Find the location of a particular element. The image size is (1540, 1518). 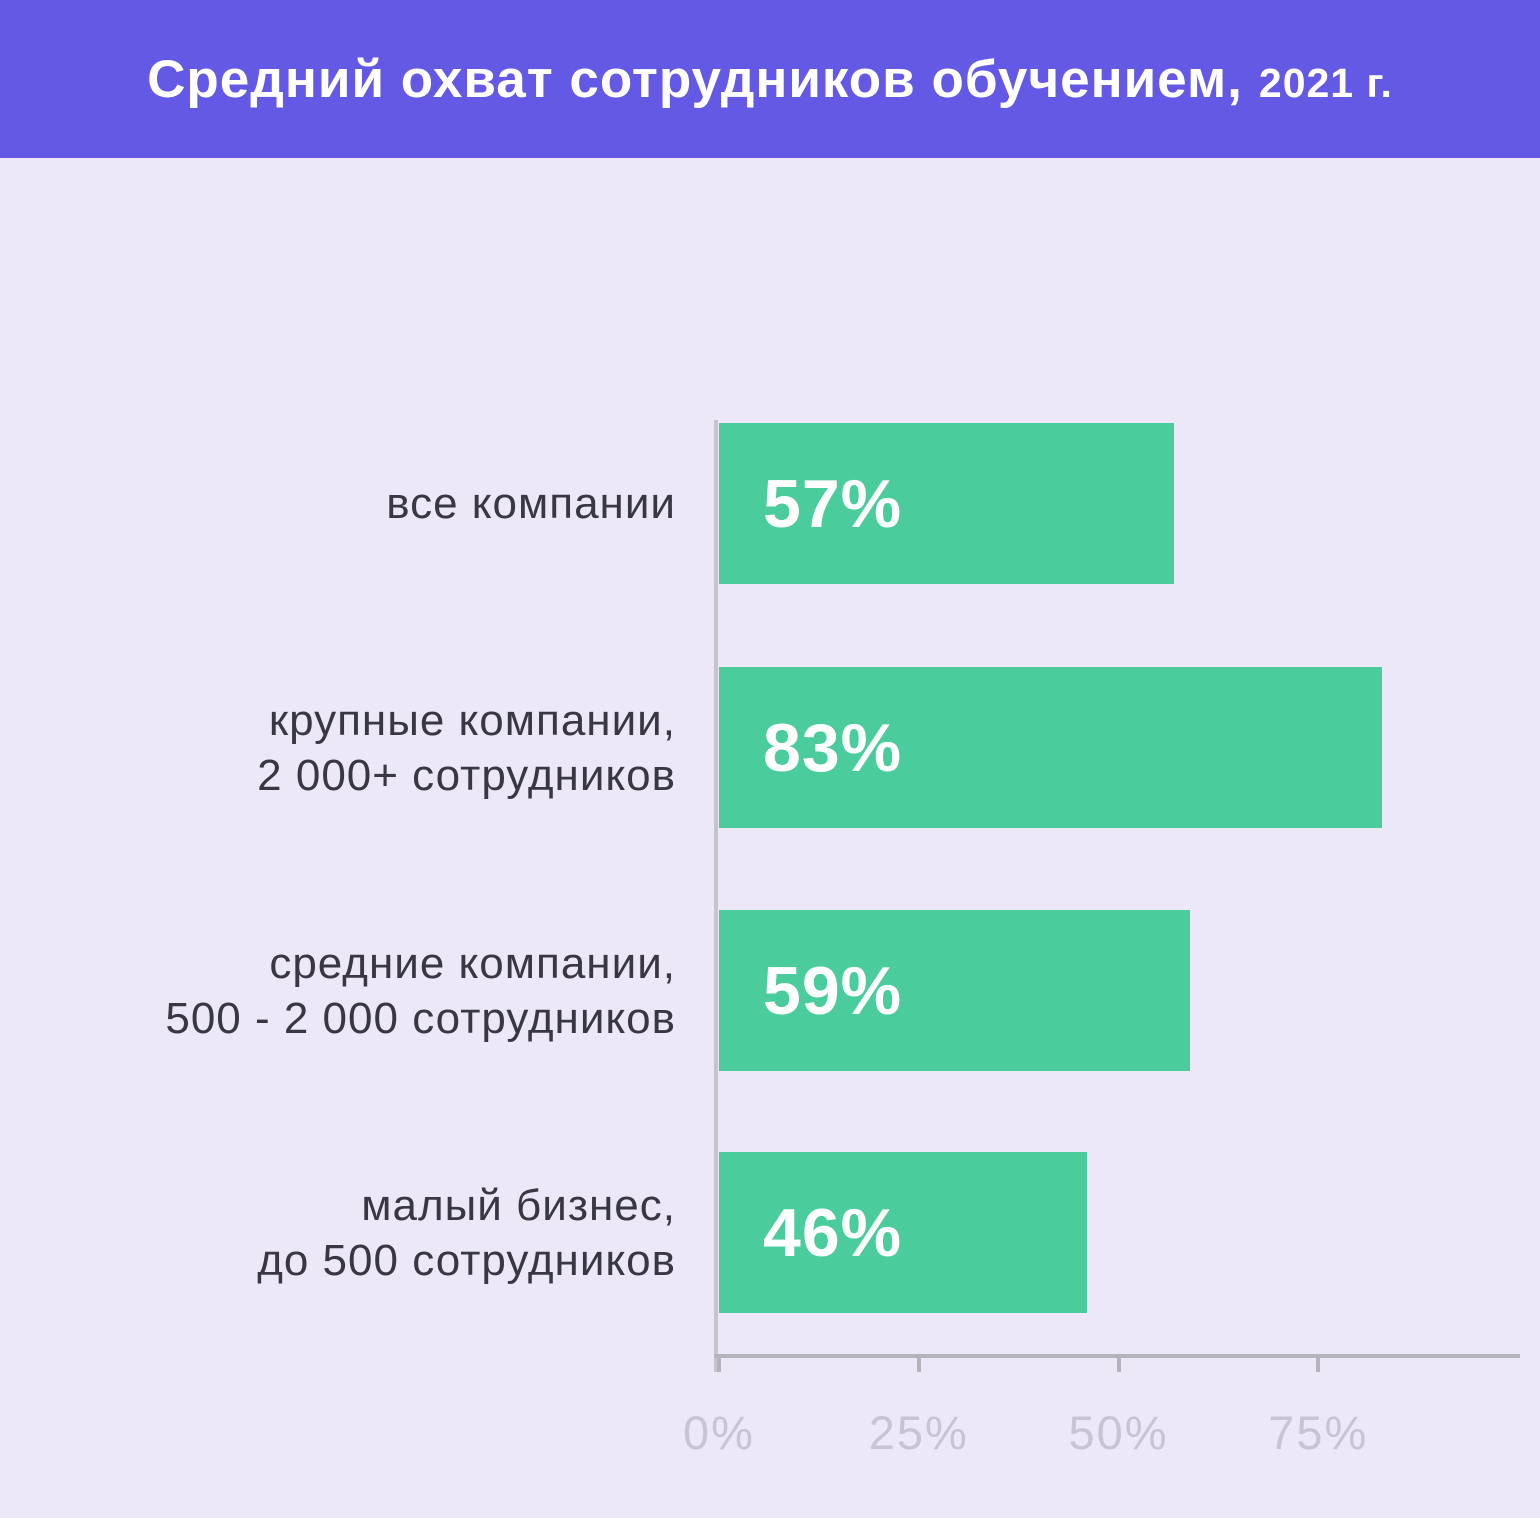

x-axis-tick-label-50: 50% is located at coordinates (1118, 1432).